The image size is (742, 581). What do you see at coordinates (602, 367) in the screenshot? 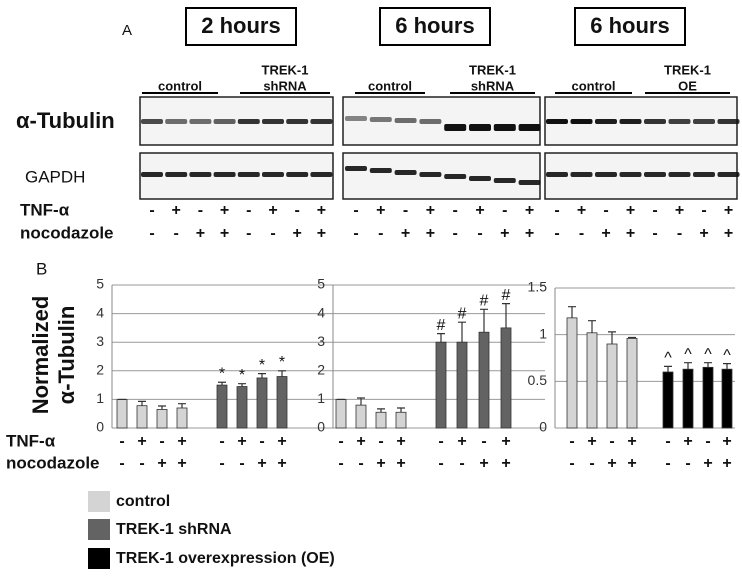
I see `series: control` at bounding box center [602, 367].